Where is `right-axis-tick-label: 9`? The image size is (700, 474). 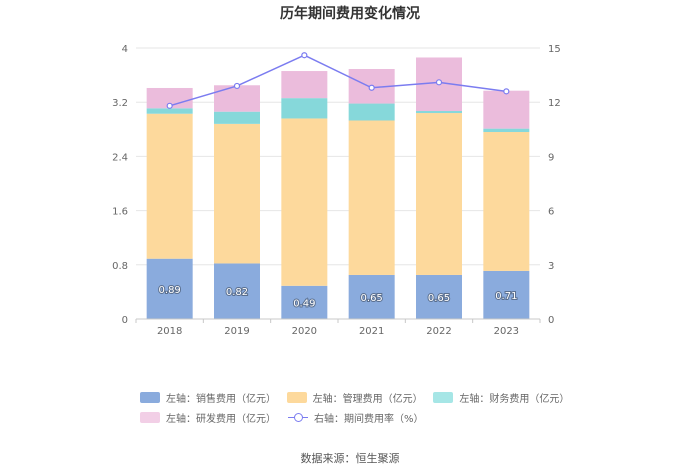 right-axis-tick-label: 9 is located at coordinates (551, 157).